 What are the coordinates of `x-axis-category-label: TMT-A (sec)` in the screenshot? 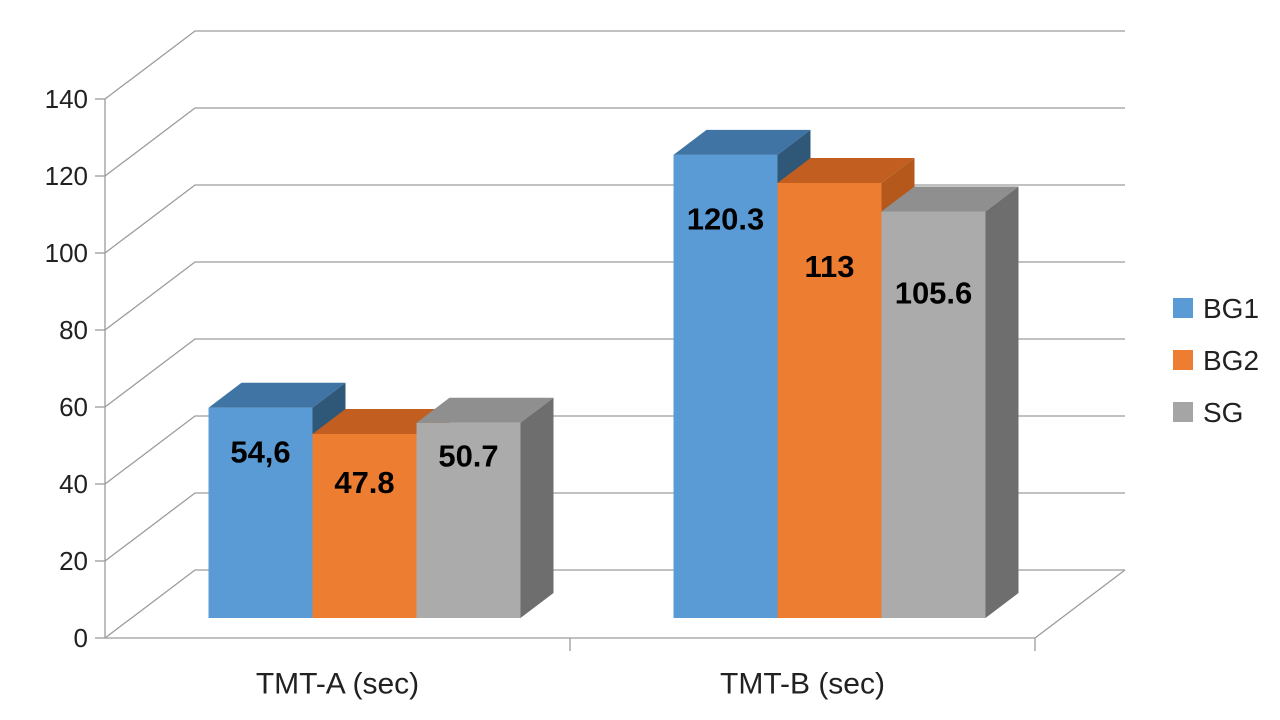 It's located at (337, 684).